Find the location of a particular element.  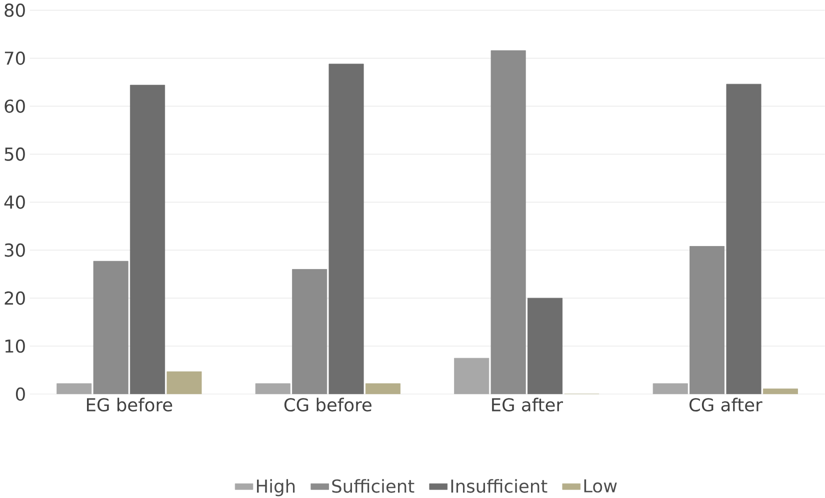

y-tick-label: 60 is located at coordinates (14, 106).